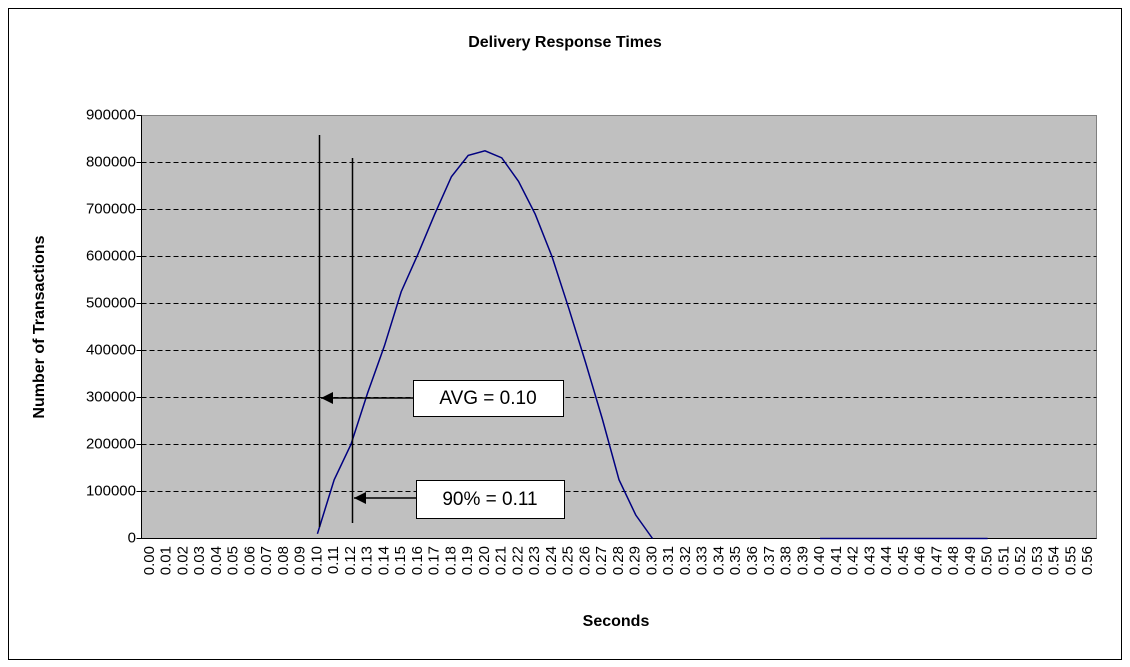  Describe the element at coordinates (1070, 560) in the screenshot. I see `x-tick-label: 0.55` at that location.